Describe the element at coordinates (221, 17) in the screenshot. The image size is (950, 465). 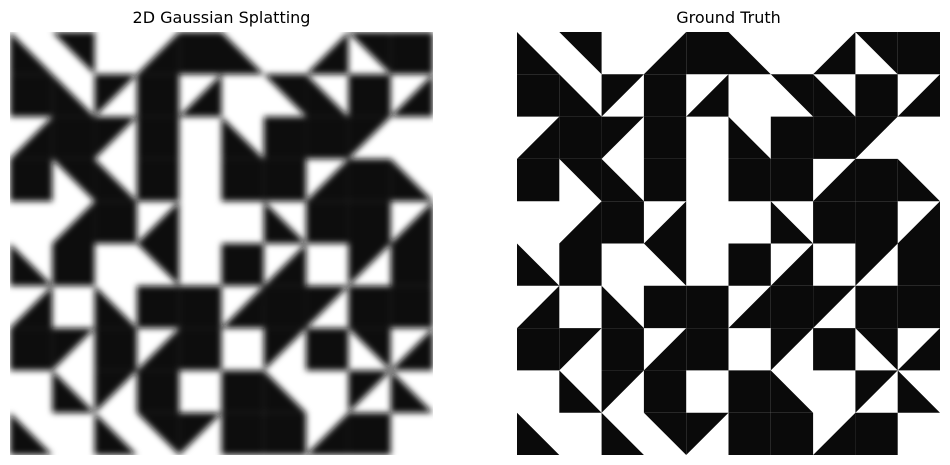
I see `reconstruction-title: 2D Gaussian Splatting` at that location.